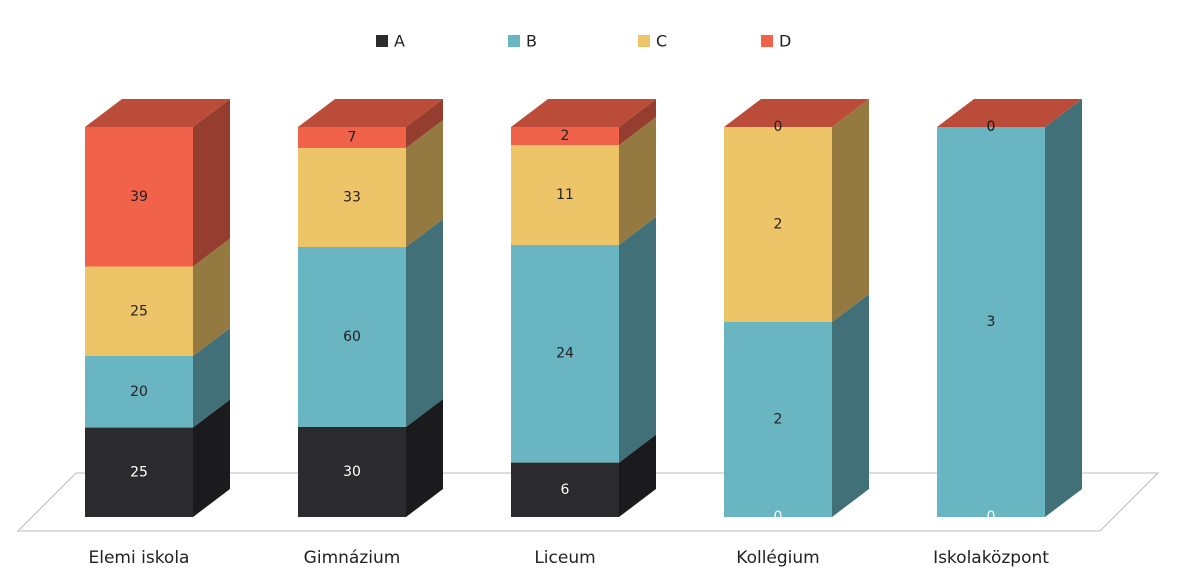 The height and width of the screenshot is (584, 1203). What do you see at coordinates (661, 41) in the screenshot?
I see `legend-label: C` at bounding box center [661, 41].